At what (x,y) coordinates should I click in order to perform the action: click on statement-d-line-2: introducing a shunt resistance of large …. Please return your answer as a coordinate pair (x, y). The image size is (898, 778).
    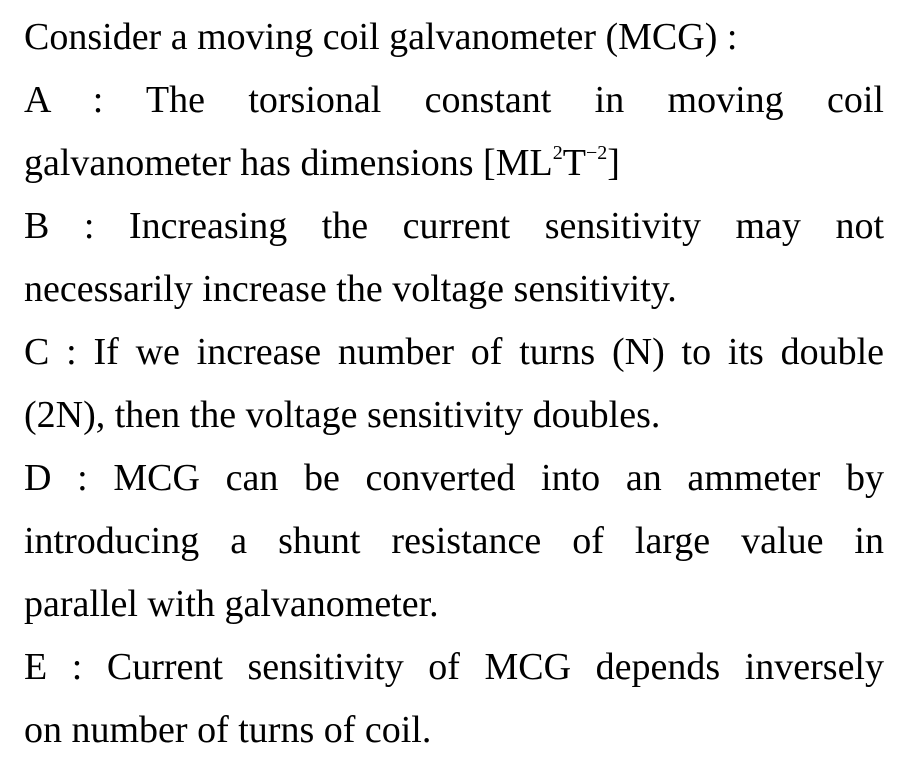
    Looking at the image, I should click on (454, 541).